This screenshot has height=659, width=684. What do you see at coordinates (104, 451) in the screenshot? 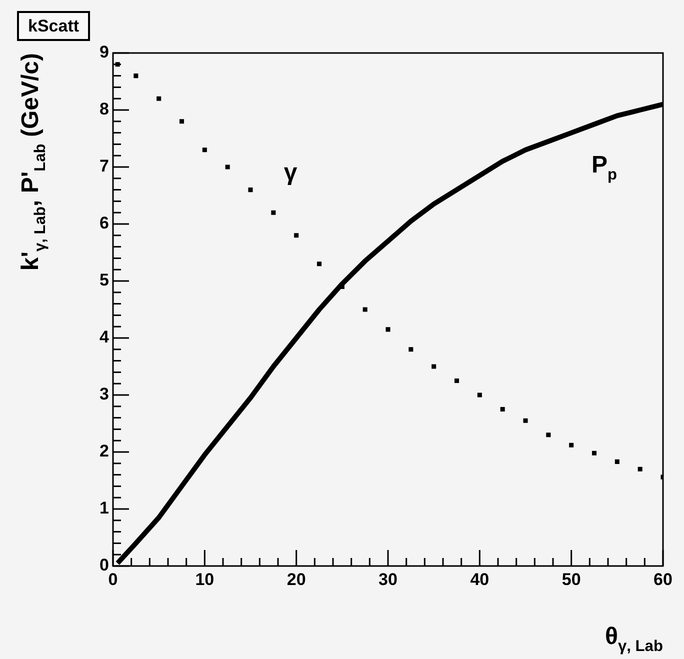
I see `y-tick-label: 2` at bounding box center [104, 451].